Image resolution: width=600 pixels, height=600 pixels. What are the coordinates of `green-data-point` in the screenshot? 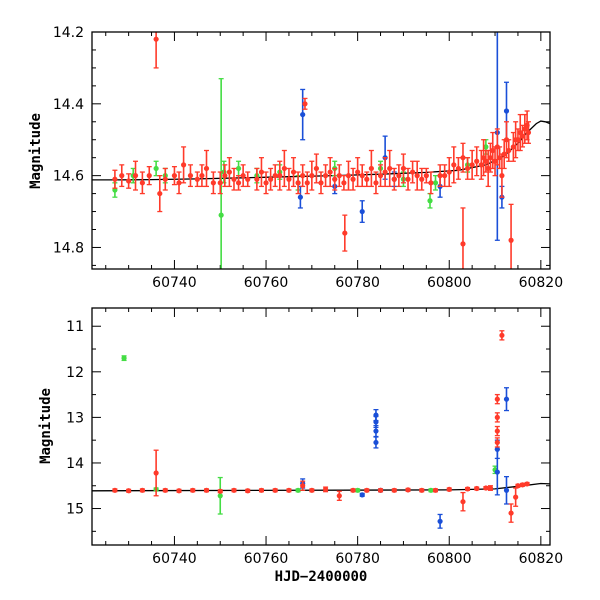 It's located at (358, 490).